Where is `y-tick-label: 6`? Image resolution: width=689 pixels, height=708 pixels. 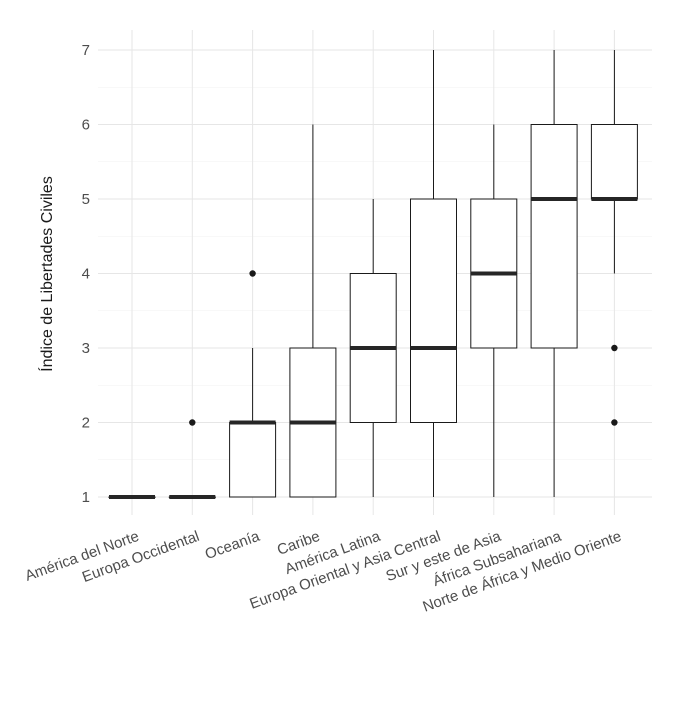
y-tick-label: 6 is located at coordinates (86, 125).